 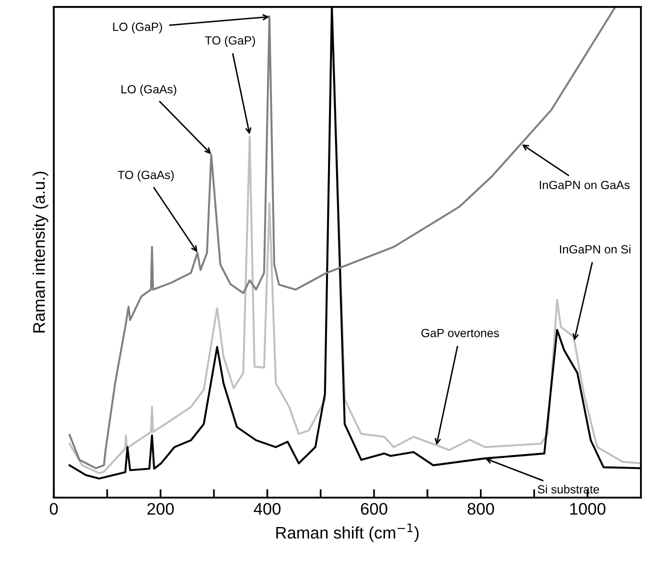 What do you see at coordinates (460, 333) in the screenshot?
I see `annotation: GaP overtones` at bounding box center [460, 333].